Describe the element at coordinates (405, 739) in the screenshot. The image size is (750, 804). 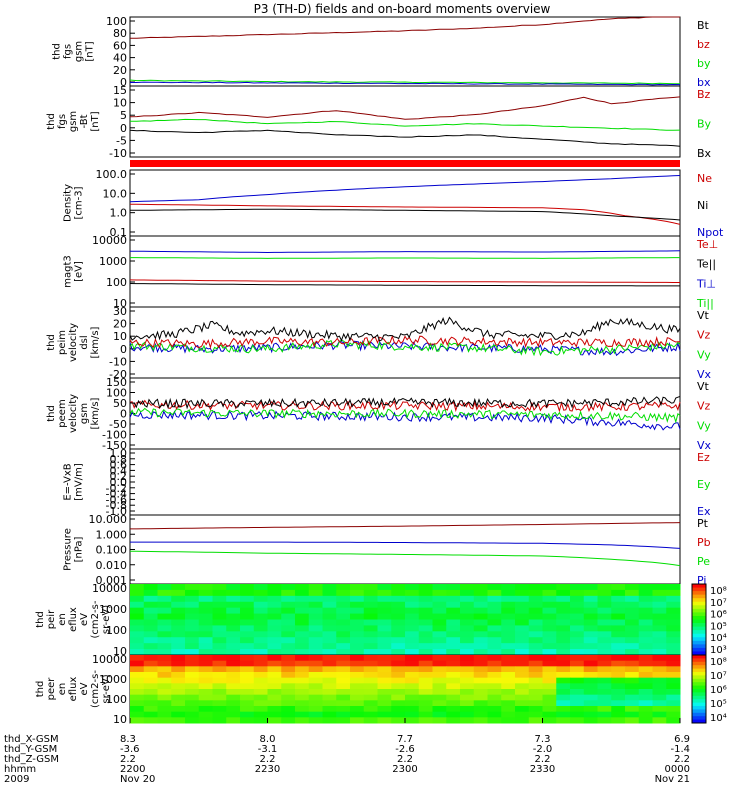
I see `xaxis-value: 7.7` at that location.